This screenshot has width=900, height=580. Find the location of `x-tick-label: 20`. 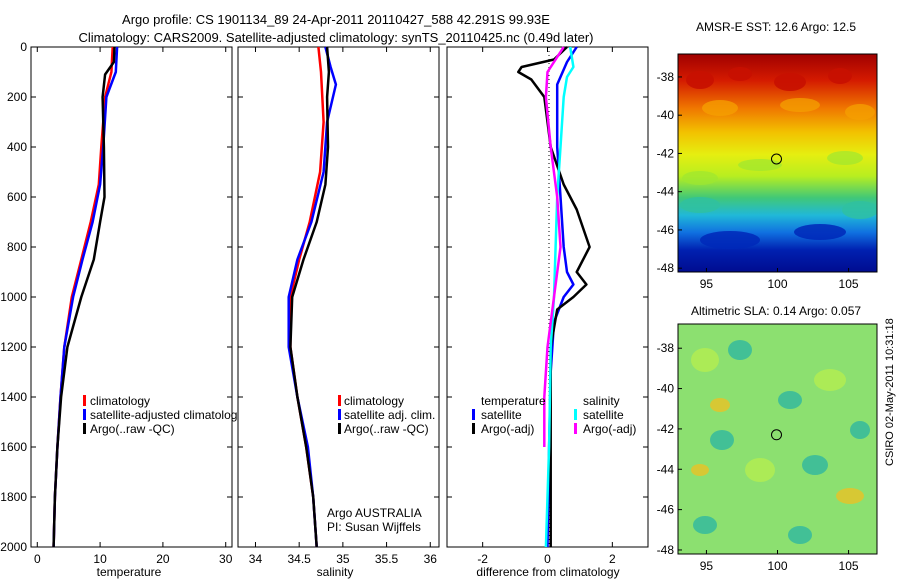

x-tick-label: 20 is located at coordinates (163, 559).